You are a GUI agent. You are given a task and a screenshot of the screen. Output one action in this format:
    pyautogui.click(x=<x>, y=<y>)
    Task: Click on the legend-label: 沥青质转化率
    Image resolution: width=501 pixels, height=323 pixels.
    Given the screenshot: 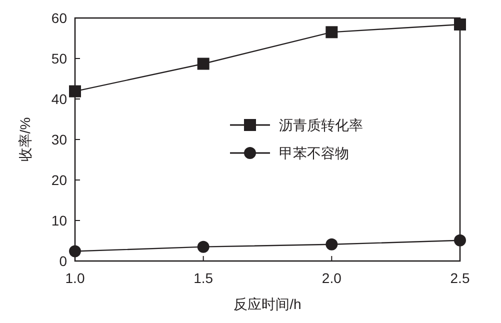 What is the action you would take?
    pyautogui.click(x=321, y=125)
    